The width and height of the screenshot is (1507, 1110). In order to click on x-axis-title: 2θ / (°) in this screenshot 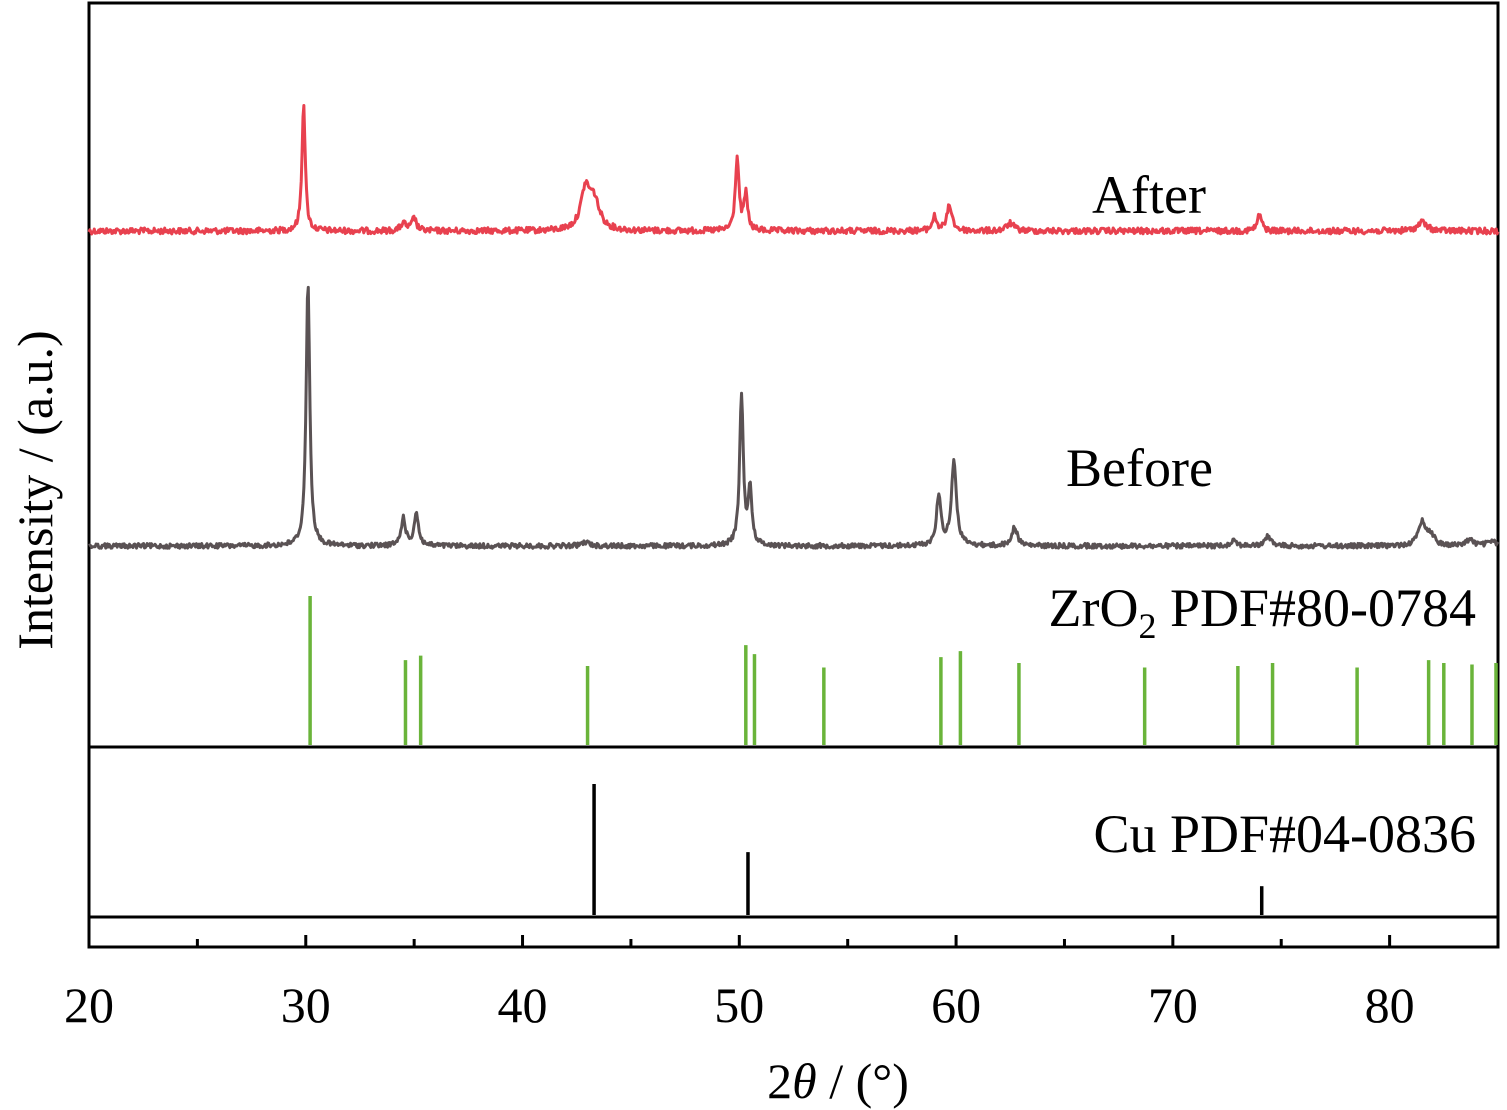, I will do `click(838, 1081)`.